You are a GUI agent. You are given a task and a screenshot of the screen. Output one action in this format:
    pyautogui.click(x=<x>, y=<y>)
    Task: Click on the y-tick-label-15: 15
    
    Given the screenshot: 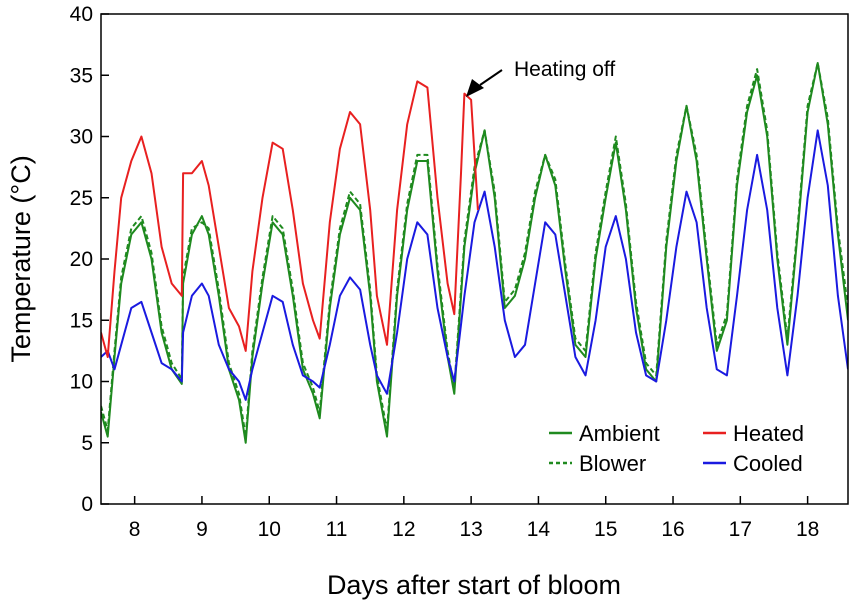 What is the action you would take?
    pyautogui.click(x=81, y=320)
    